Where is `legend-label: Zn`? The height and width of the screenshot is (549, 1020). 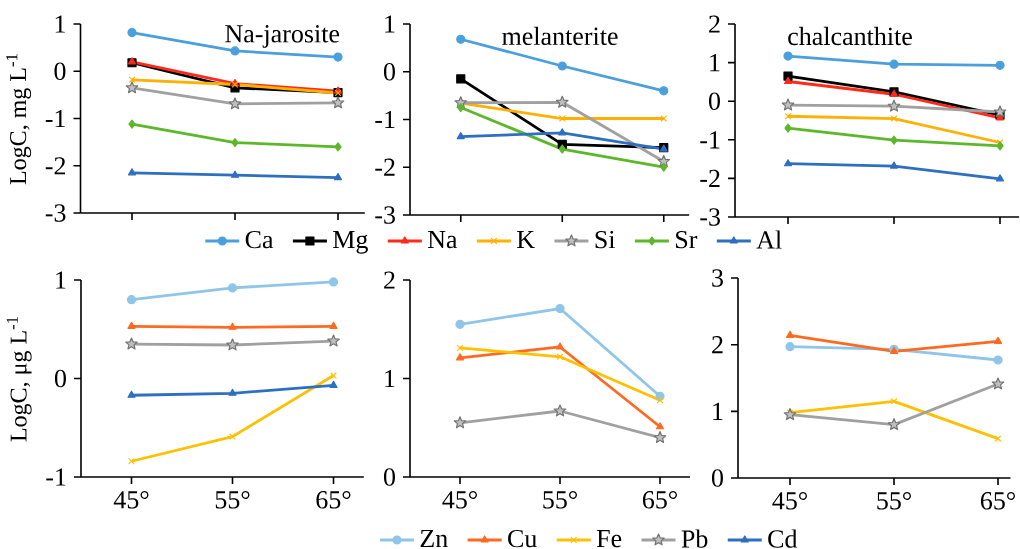
legend-label: Zn is located at coordinates (434, 538).